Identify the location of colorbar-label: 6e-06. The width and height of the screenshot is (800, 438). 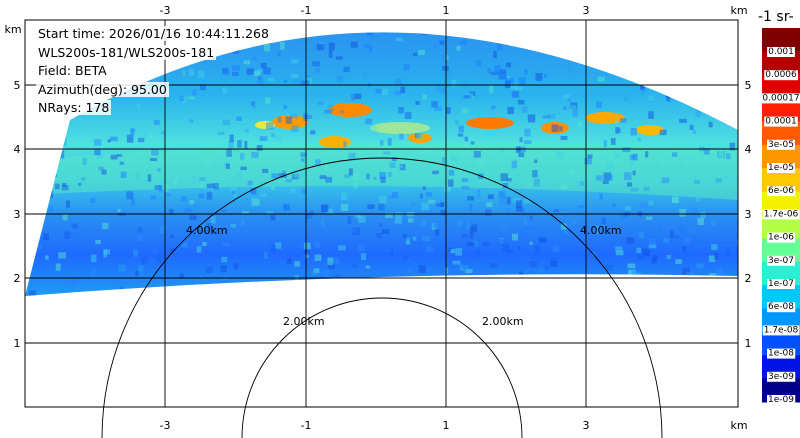
(781, 191).